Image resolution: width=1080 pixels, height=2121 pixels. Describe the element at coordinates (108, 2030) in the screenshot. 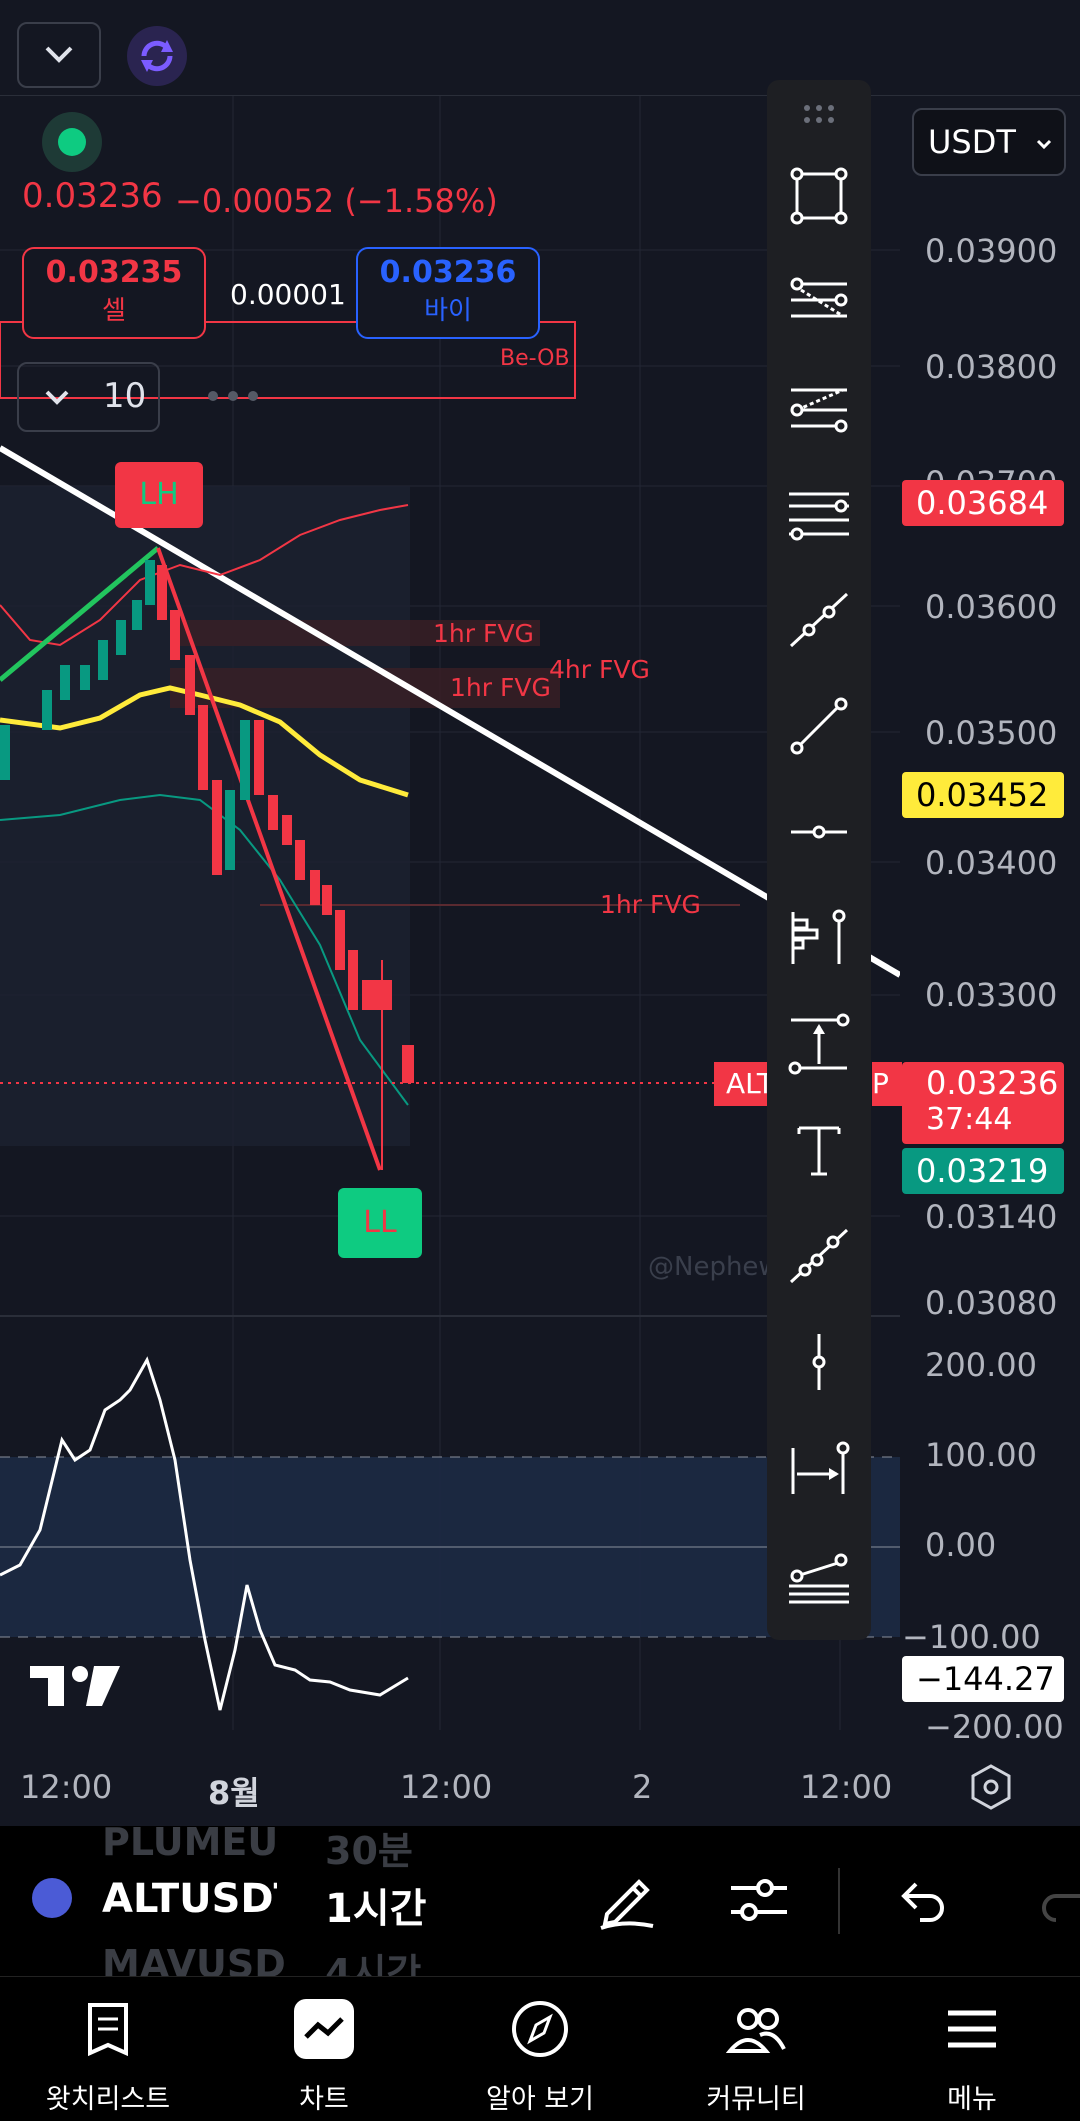

I see `watchlist-icon` at that location.